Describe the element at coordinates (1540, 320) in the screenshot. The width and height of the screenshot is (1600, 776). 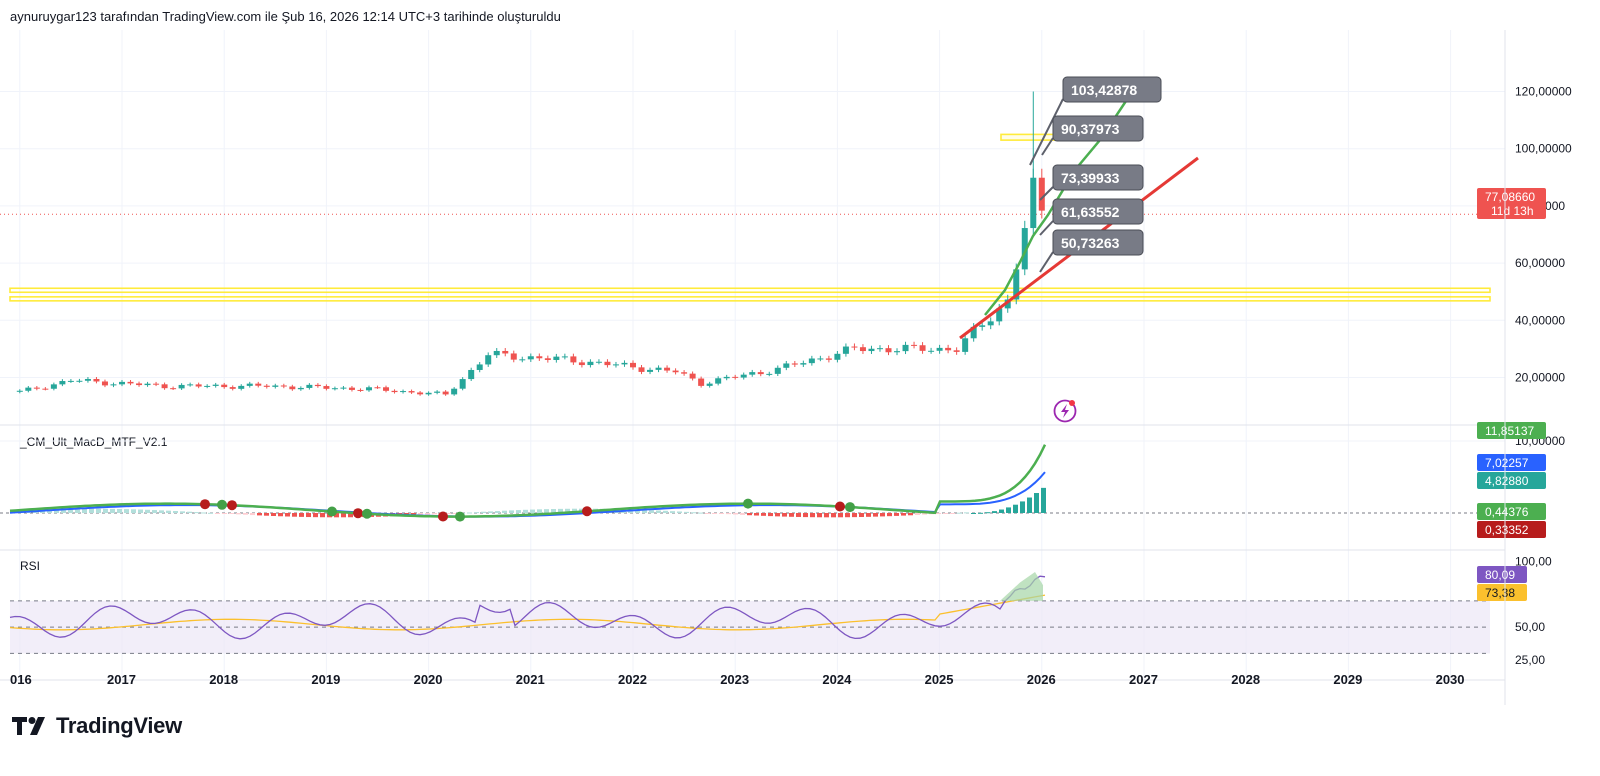
I see `price-tick-label: 40,00000` at that location.